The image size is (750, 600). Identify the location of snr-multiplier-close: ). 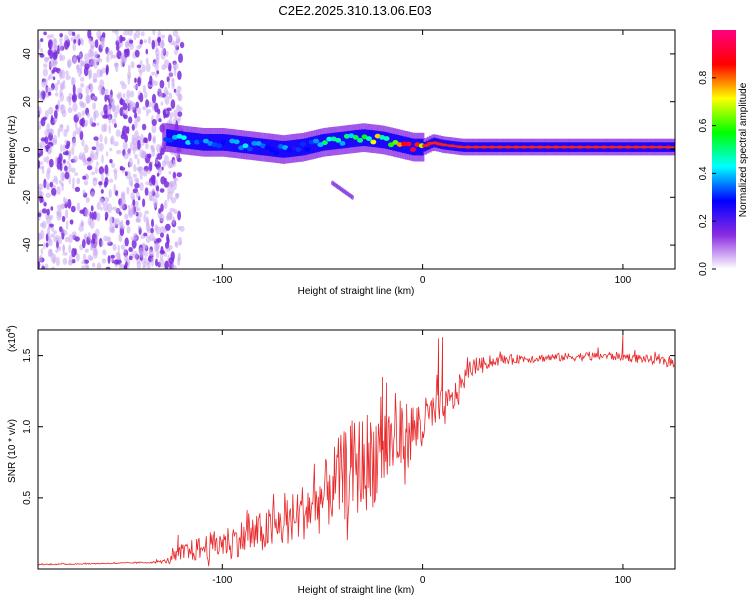
(12, 326).